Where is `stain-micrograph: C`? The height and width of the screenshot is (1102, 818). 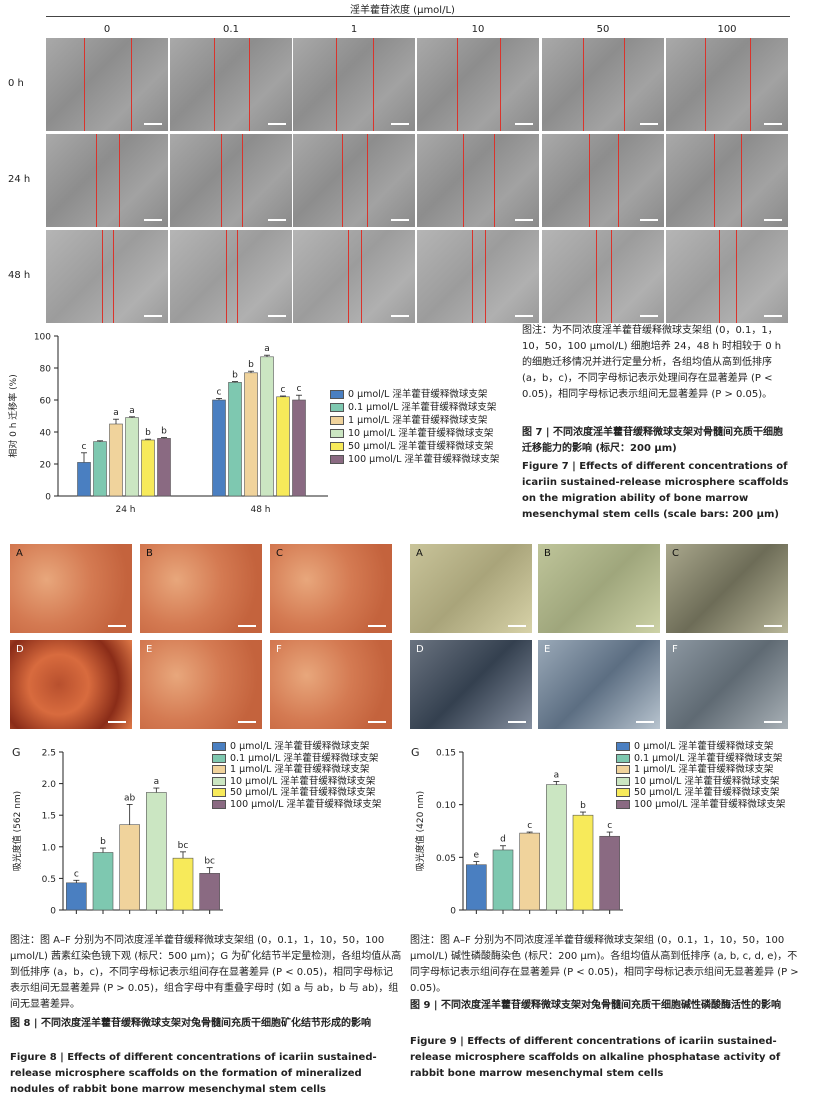 stain-micrograph: C is located at coordinates (727, 588).